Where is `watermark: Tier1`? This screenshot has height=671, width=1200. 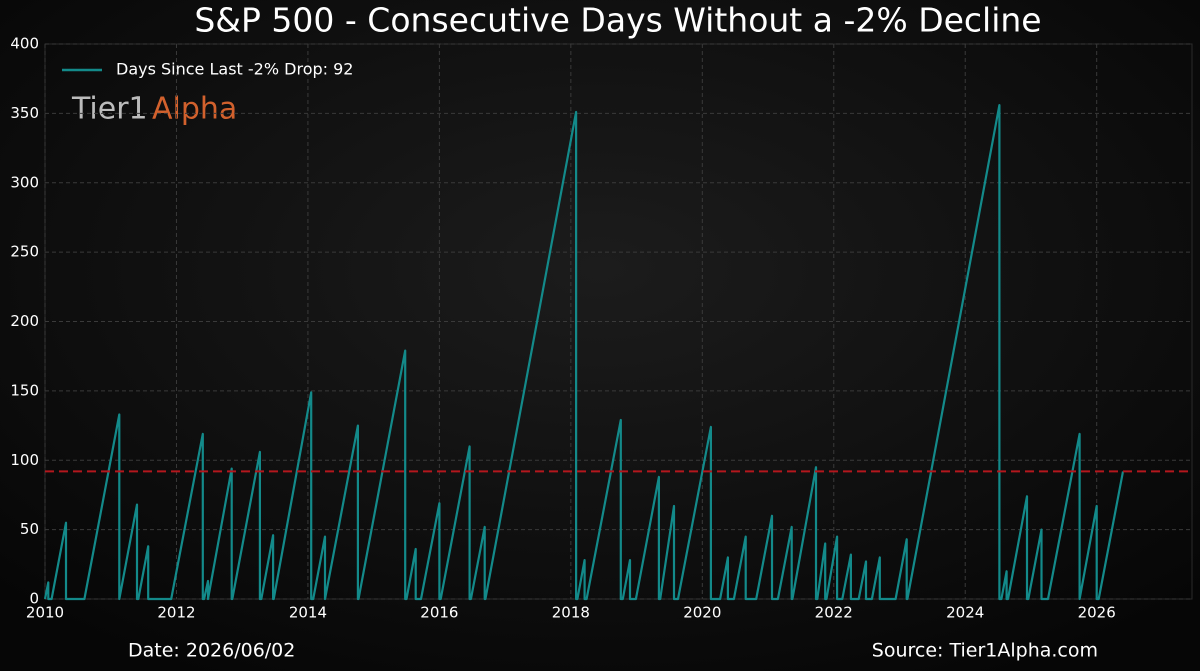
watermark: Tier1 is located at coordinates (109, 109).